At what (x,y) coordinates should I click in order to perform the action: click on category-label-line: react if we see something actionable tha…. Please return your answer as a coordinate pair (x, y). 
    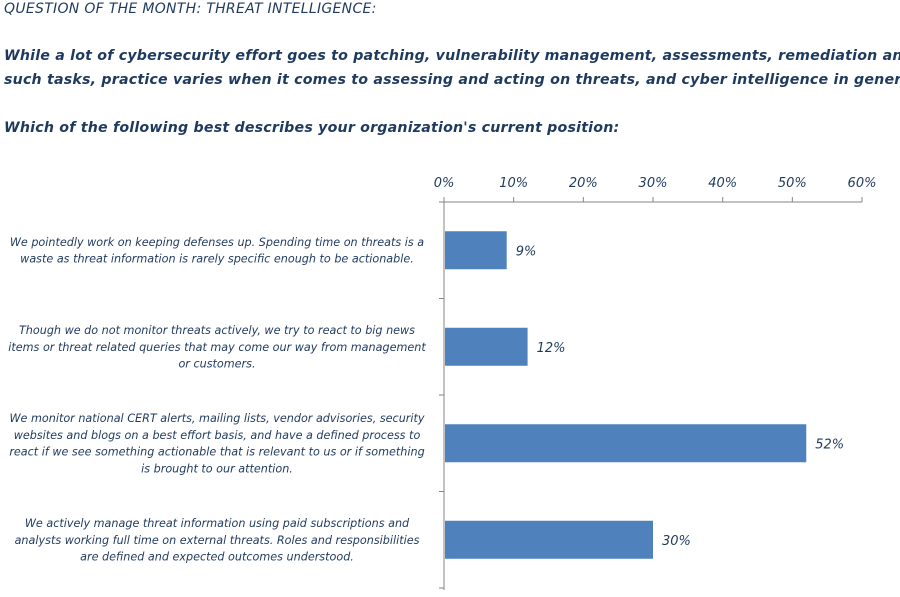
    Looking at the image, I should click on (216, 452).